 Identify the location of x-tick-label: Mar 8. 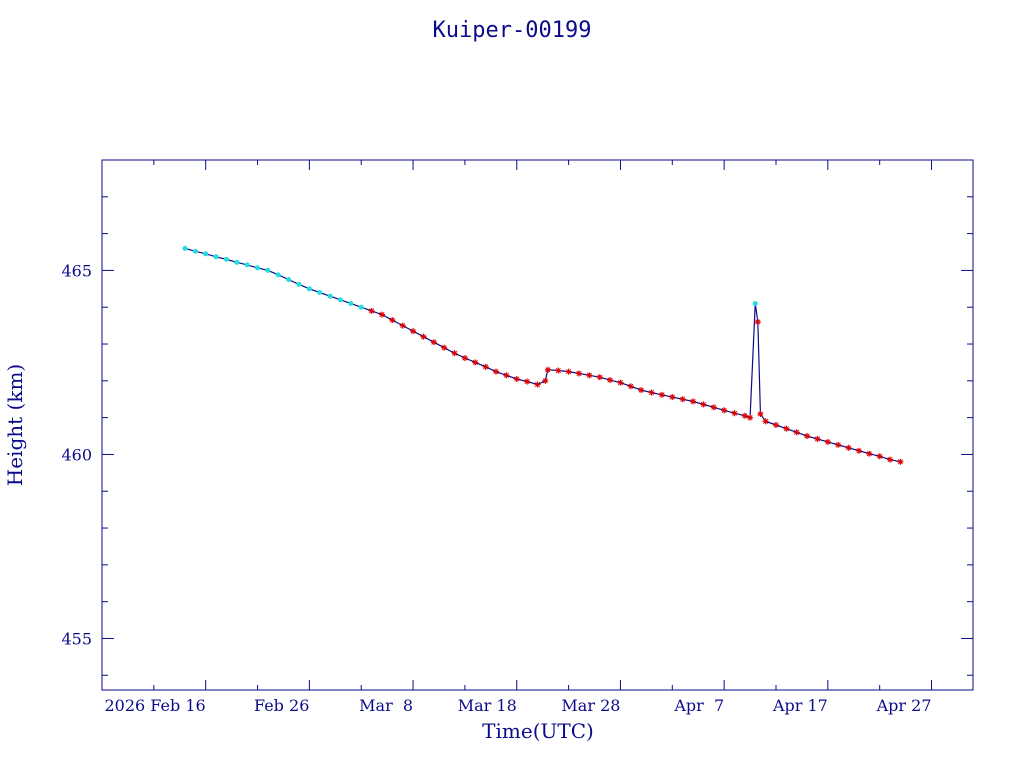
(386, 705).